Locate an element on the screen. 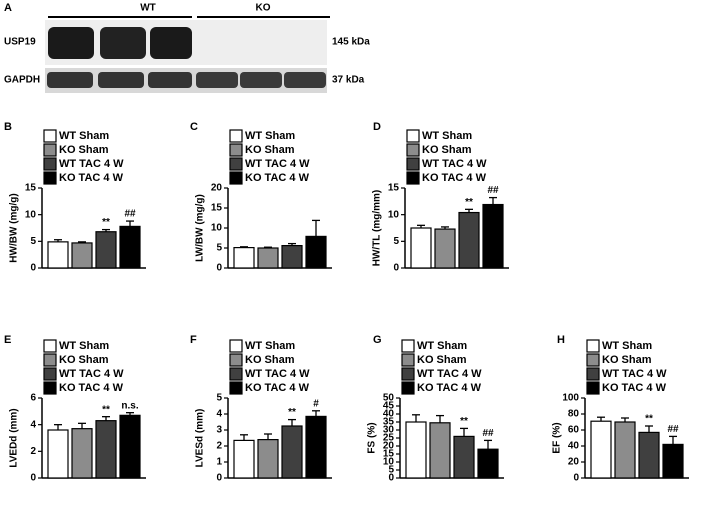 This screenshot has height=506, width=709. group-label: WT is located at coordinates (148, 8).